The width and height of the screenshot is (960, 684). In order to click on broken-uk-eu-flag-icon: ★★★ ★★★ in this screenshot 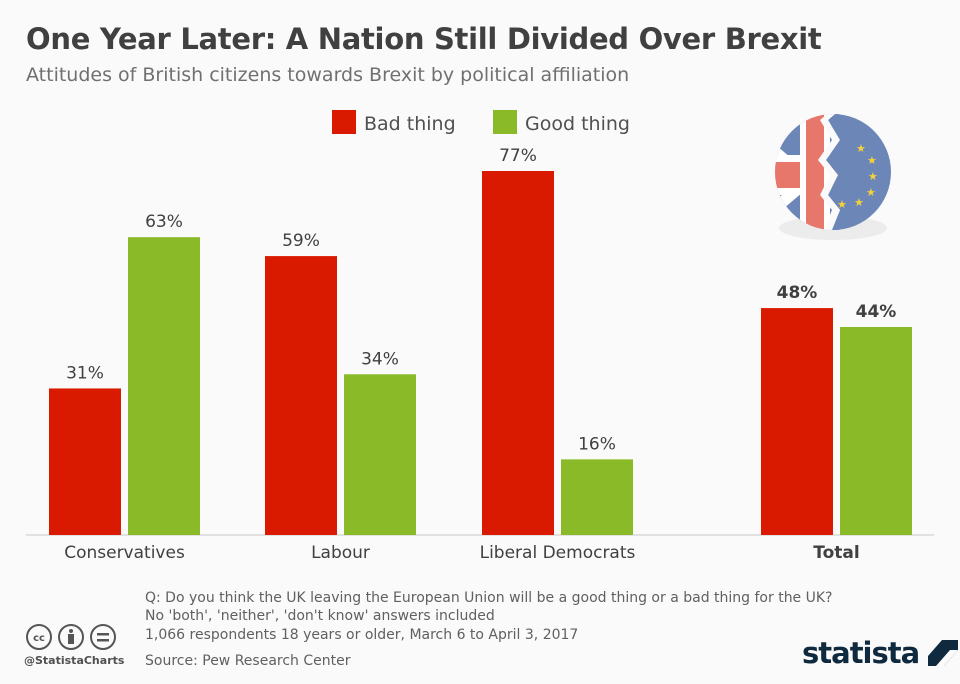, I will do `click(833, 177)`.